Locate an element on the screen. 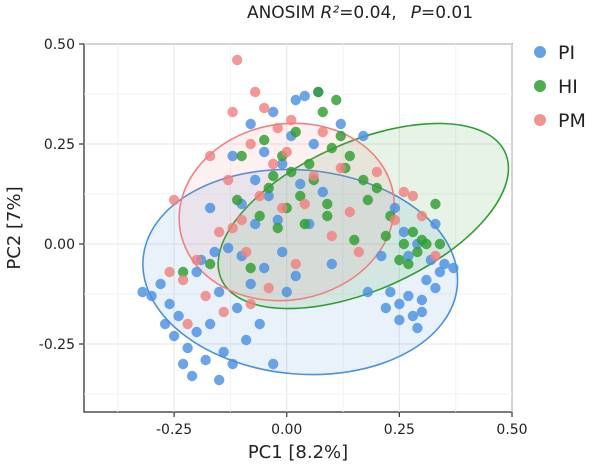 Image resolution: width=598 pixels, height=466 pixels. legend-swatch-hi is located at coordinates (540, 86).